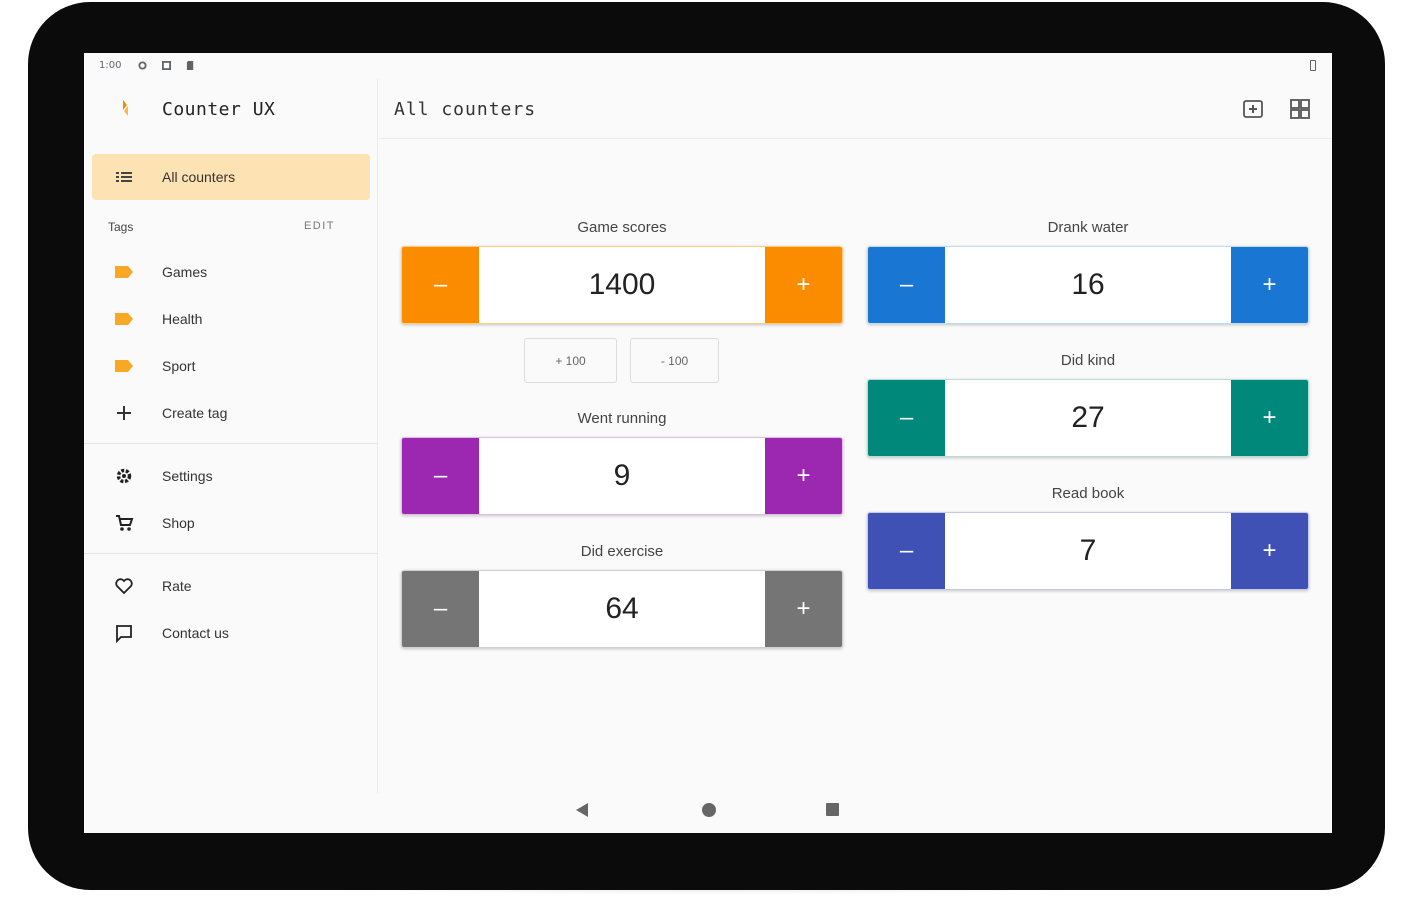 The image size is (1413, 900). What do you see at coordinates (832, 809) in the screenshot?
I see `recents-icon` at bounding box center [832, 809].